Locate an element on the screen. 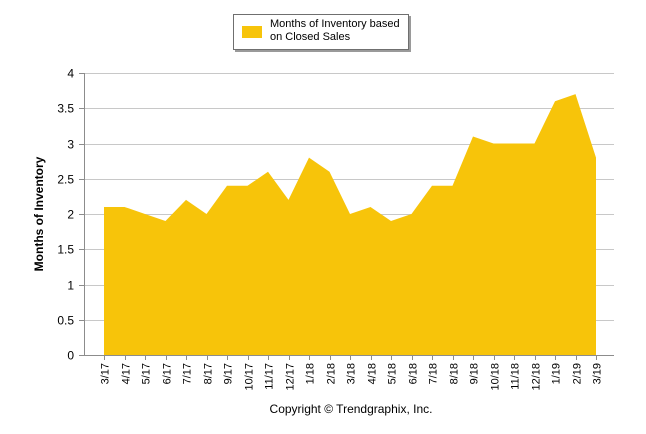  y-tick-label: 1.5 is located at coordinates (65, 250).